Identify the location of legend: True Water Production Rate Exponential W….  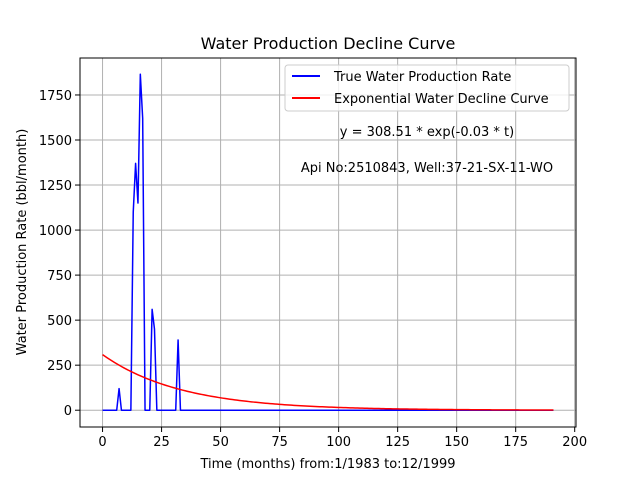
(427, 88).